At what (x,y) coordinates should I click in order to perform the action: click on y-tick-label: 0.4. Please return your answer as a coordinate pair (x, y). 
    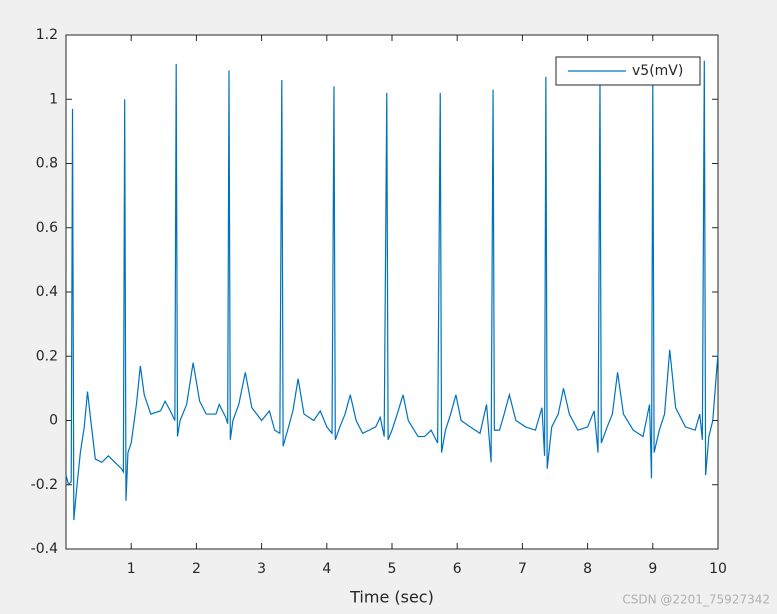
    Looking at the image, I should click on (47, 292).